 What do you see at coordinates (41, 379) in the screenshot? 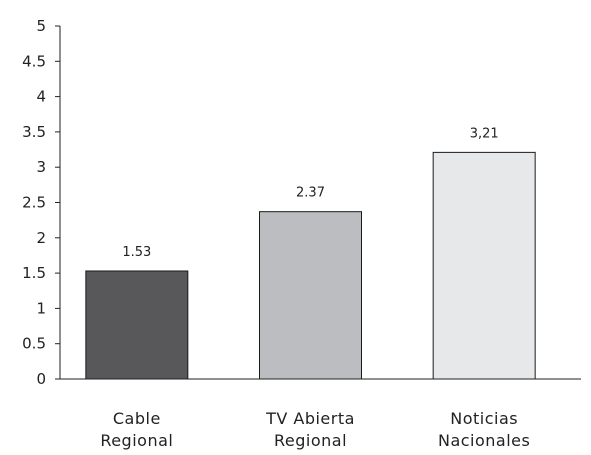
I see `y-tick-label: 0` at bounding box center [41, 379].